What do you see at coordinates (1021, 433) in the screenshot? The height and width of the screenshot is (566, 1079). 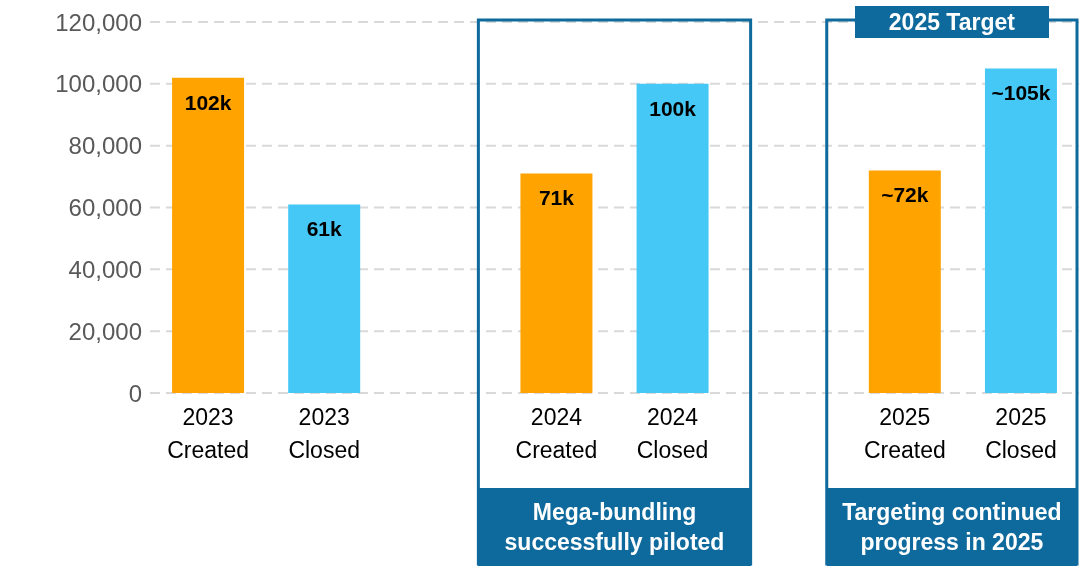 I see `x-tick-label: 2025 Closed` at bounding box center [1021, 433].